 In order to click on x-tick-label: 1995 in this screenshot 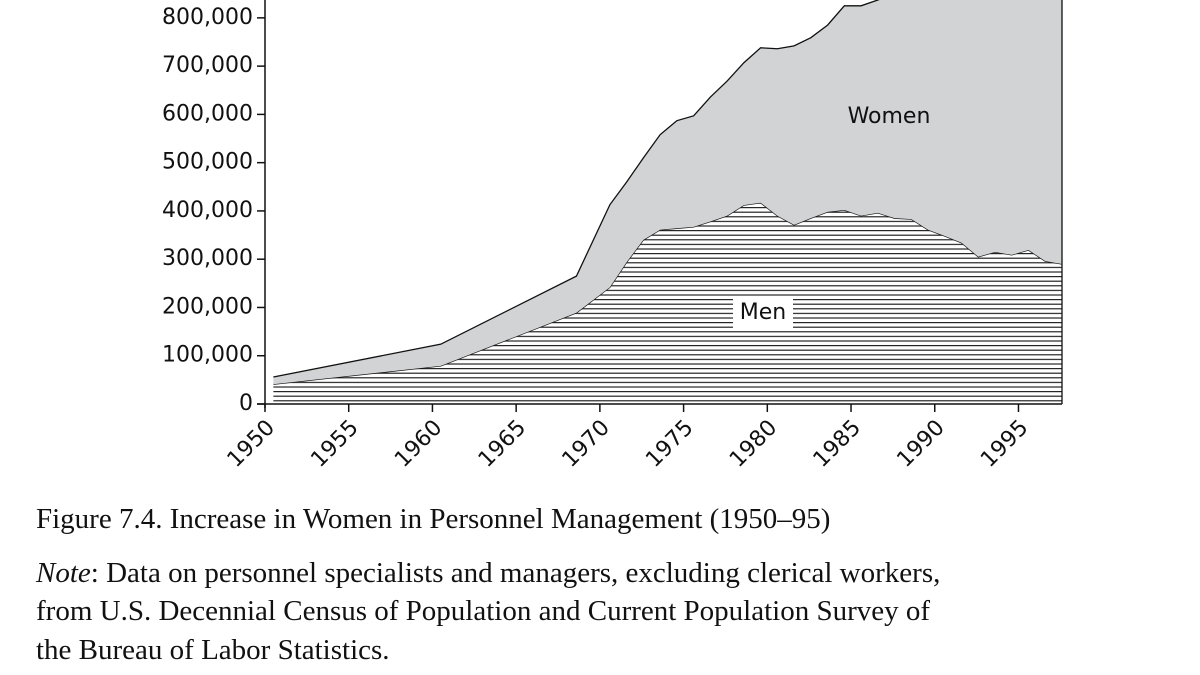, I will do `click(1004, 443)`.